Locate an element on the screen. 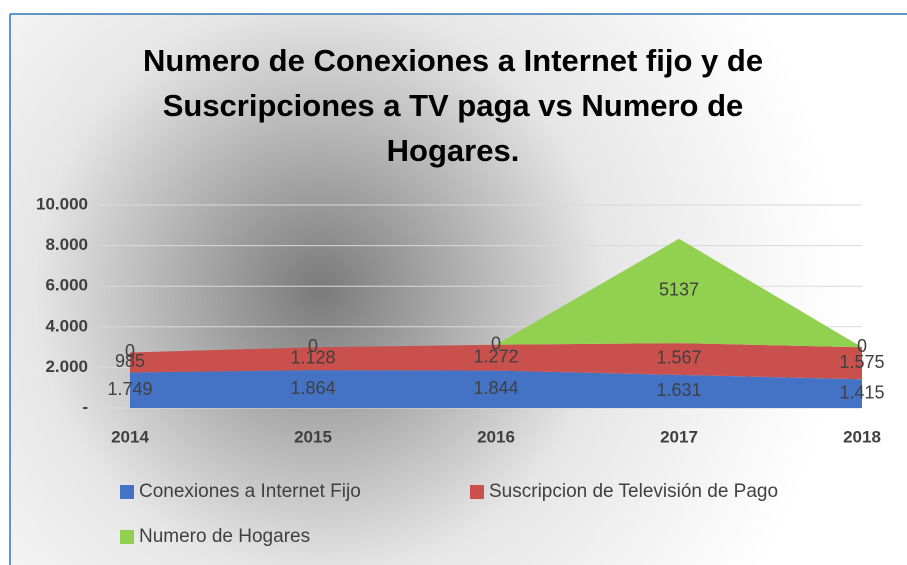 The image size is (907, 565). y-tick-label: 2.000 is located at coordinates (66, 366).